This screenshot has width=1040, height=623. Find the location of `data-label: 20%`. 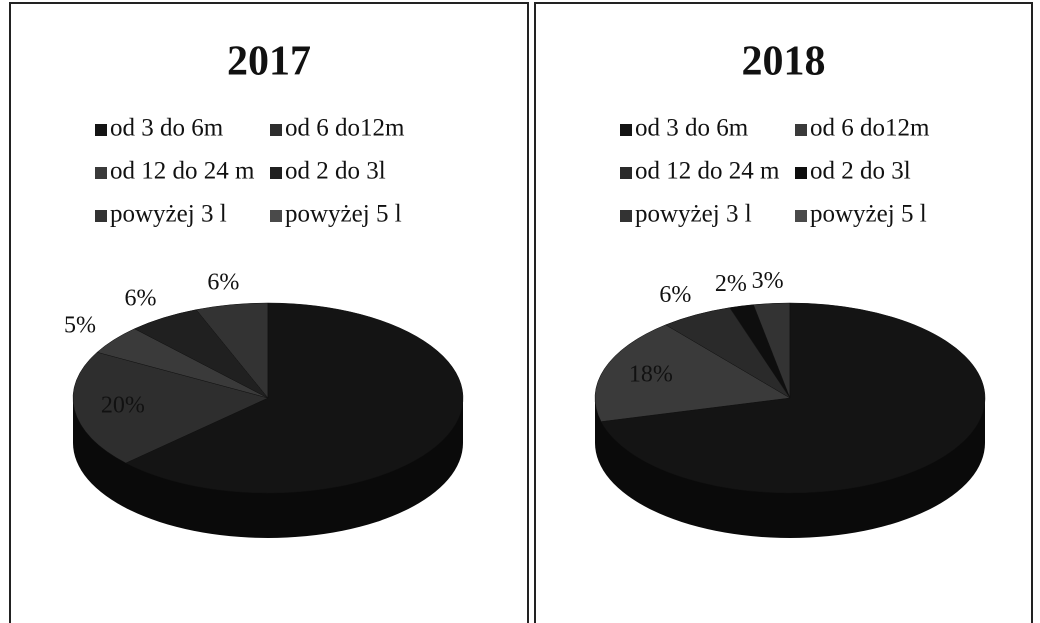

data-label: 20% is located at coordinates (123, 405).